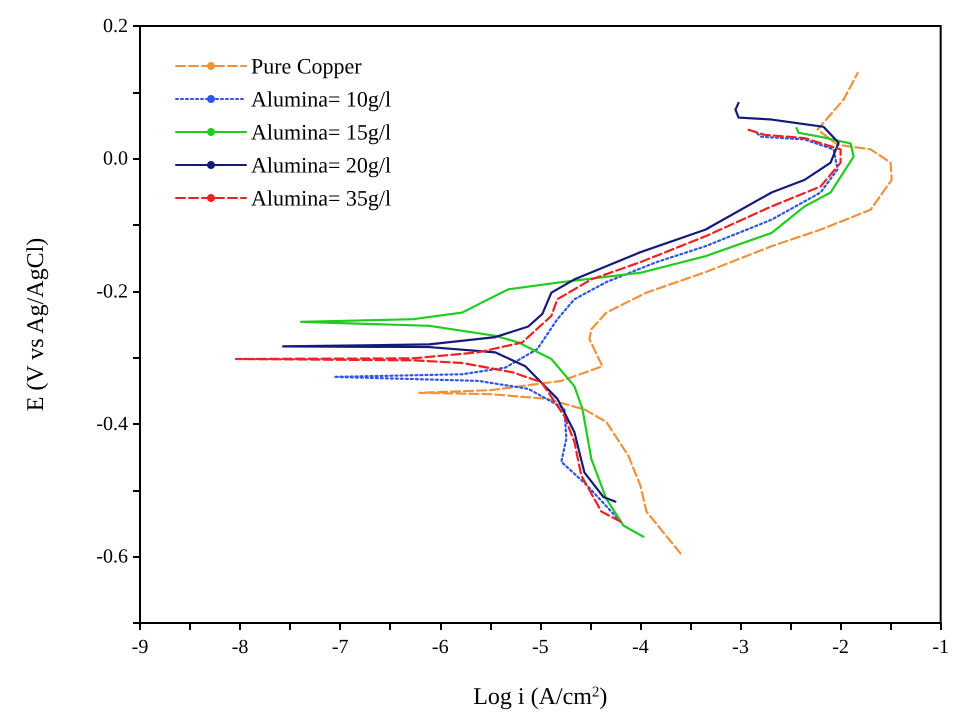 The height and width of the screenshot is (722, 960). I want to click on y-tick-label: 0.2, so click(115, 26).